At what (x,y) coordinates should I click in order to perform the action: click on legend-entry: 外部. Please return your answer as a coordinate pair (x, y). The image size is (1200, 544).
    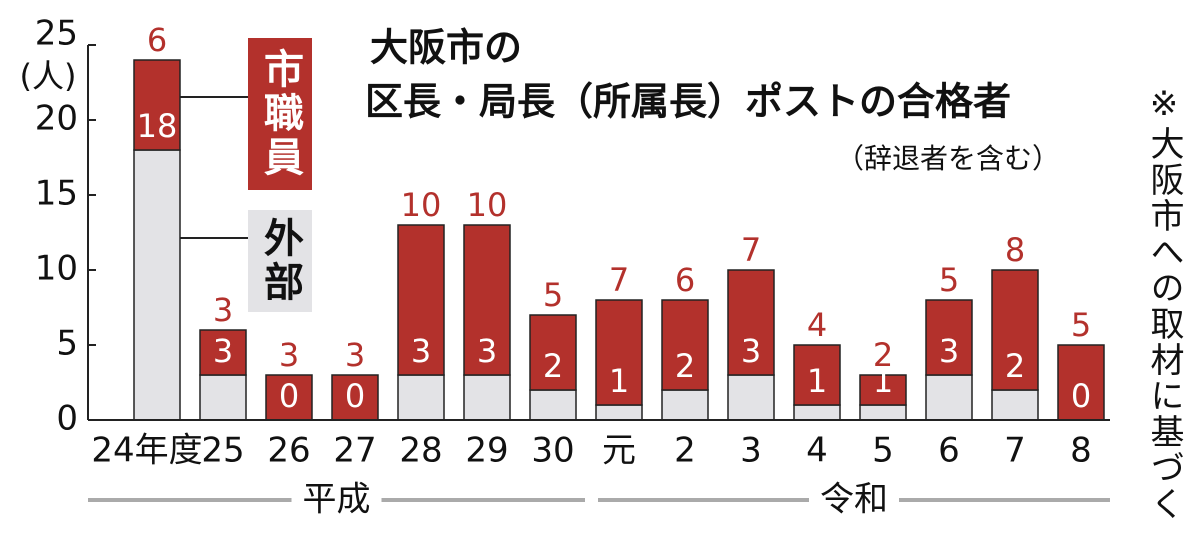
    Looking at the image, I should click on (280, 261).